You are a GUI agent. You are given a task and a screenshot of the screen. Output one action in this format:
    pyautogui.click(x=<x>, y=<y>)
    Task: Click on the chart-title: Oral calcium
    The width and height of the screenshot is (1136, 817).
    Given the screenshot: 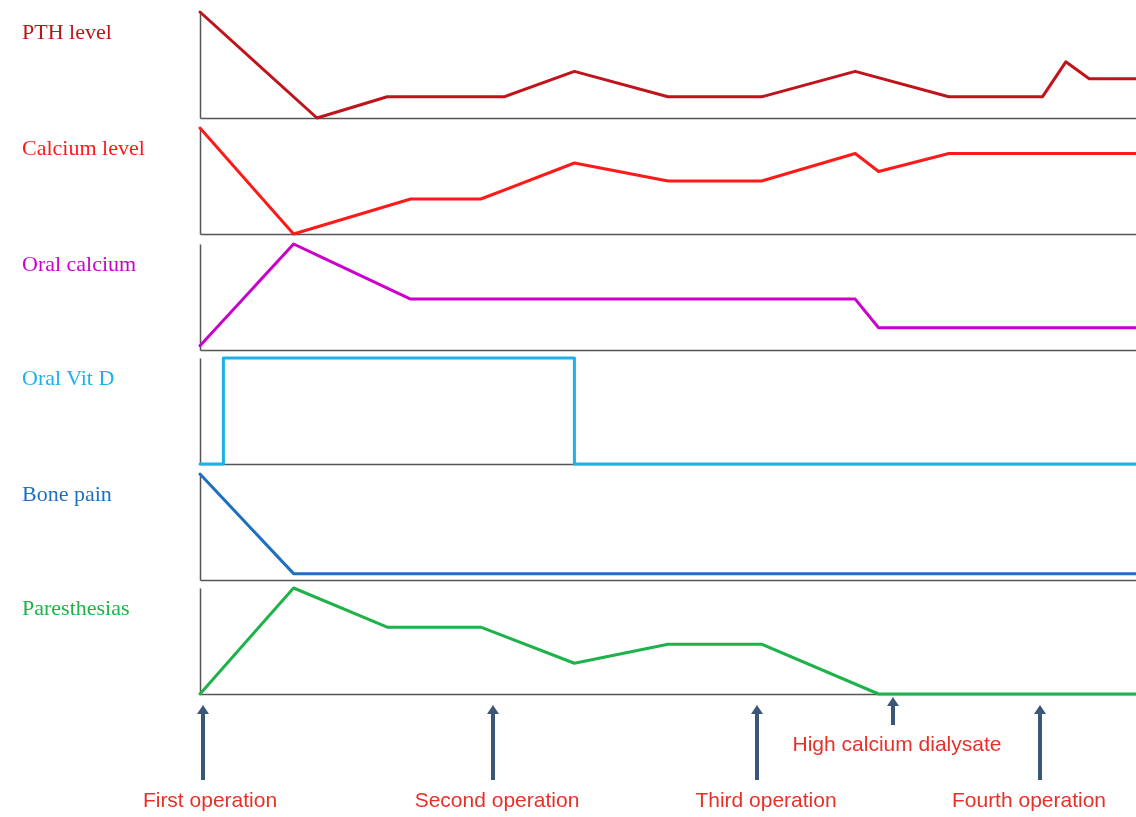 What is the action you would take?
    pyautogui.click(x=79, y=263)
    